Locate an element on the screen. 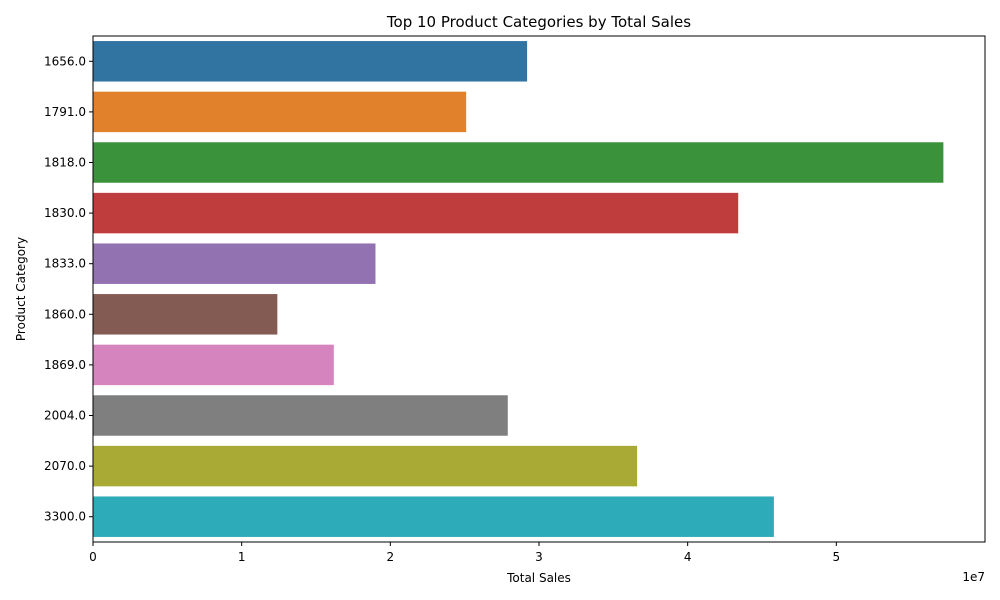 The height and width of the screenshot is (600, 1000). y-tick-label: 1818.0 is located at coordinates (65, 163).